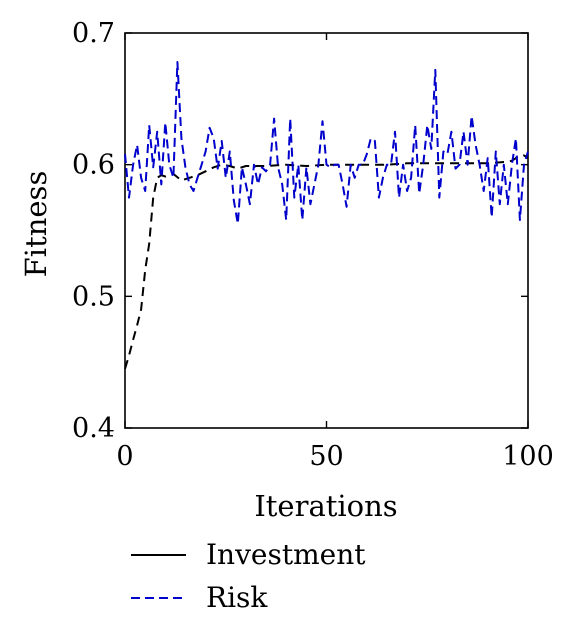 The width and height of the screenshot is (571, 636). Describe the element at coordinates (286, 554) in the screenshot. I see `legend-label-investment: Investment` at that location.